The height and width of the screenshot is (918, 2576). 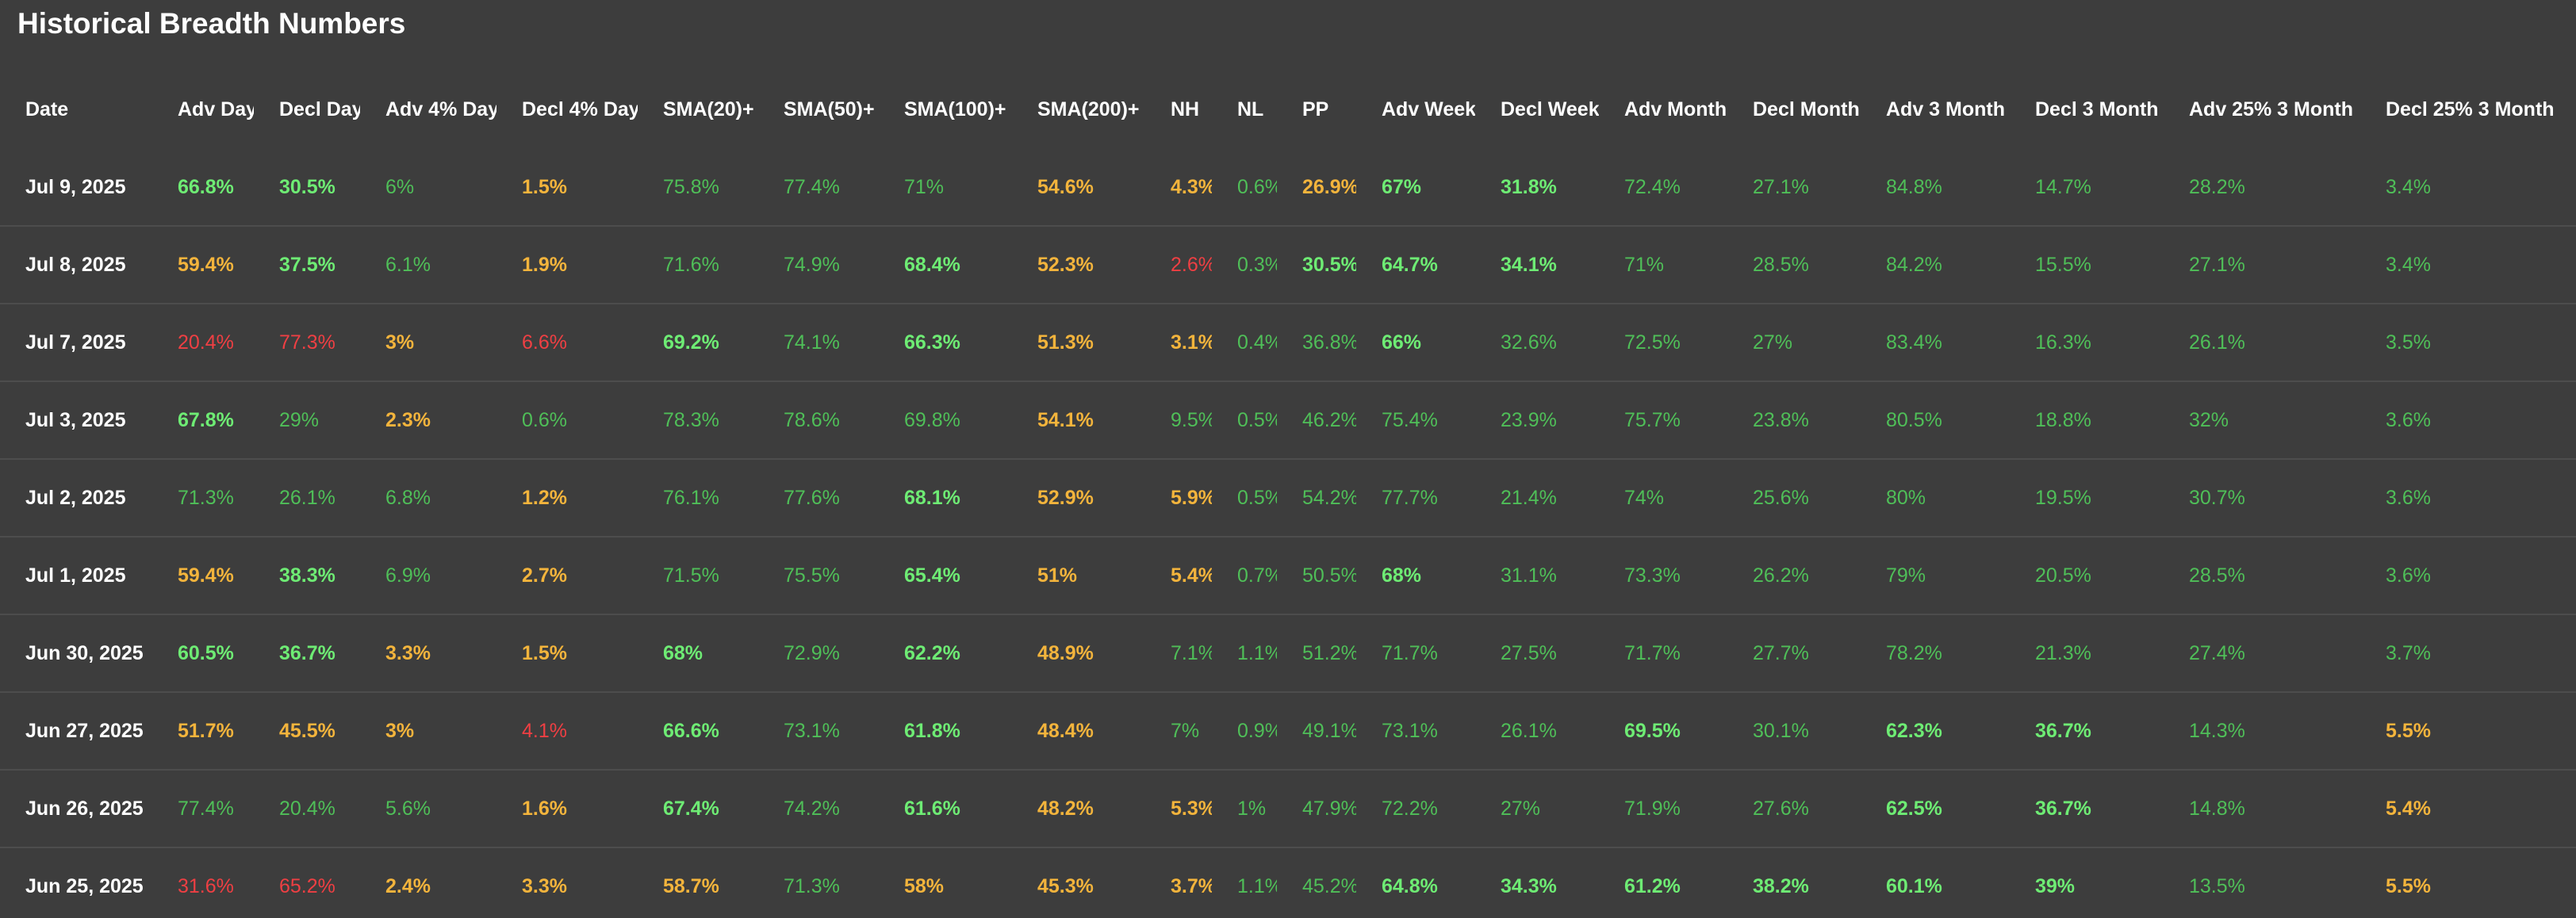 What do you see at coordinates (1537, 731) in the screenshot?
I see `cell-decl-week: 26.1%` at bounding box center [1537, 731].